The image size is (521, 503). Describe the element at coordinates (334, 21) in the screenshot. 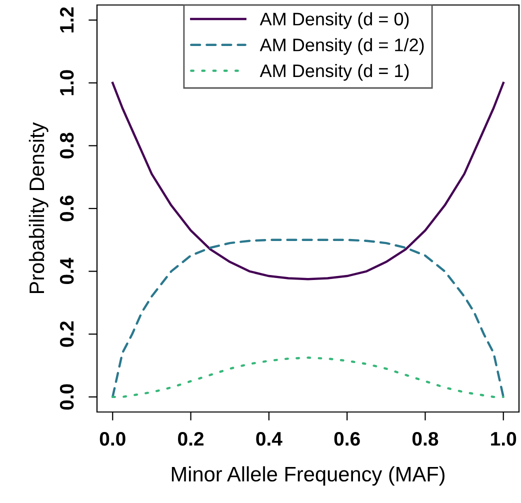

I see `legend-label: AM Density (d = 0)` at that location.